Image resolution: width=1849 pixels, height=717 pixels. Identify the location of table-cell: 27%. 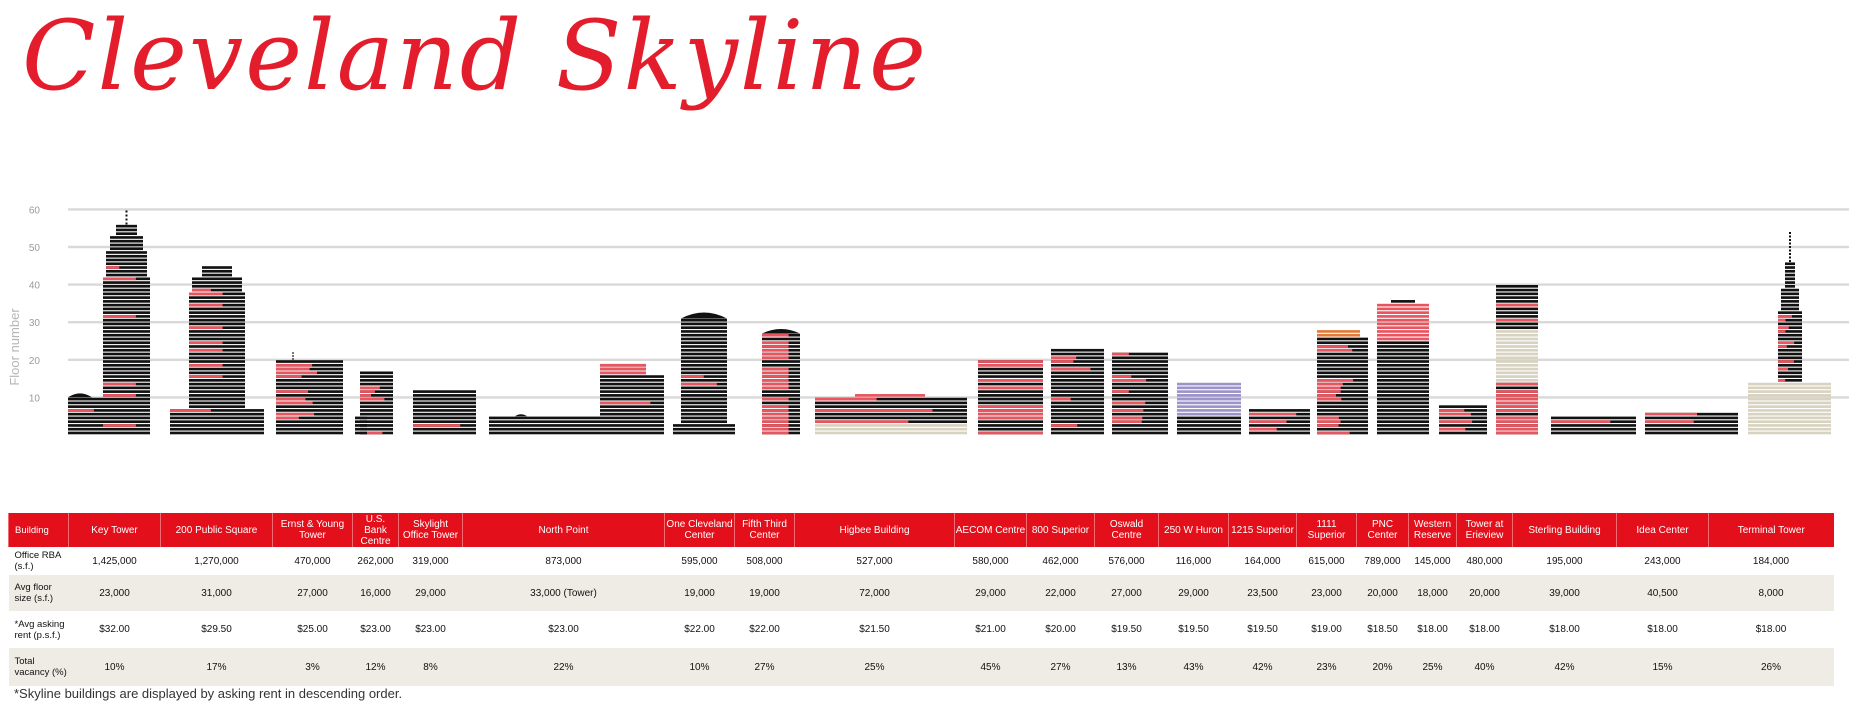
(764, 667).